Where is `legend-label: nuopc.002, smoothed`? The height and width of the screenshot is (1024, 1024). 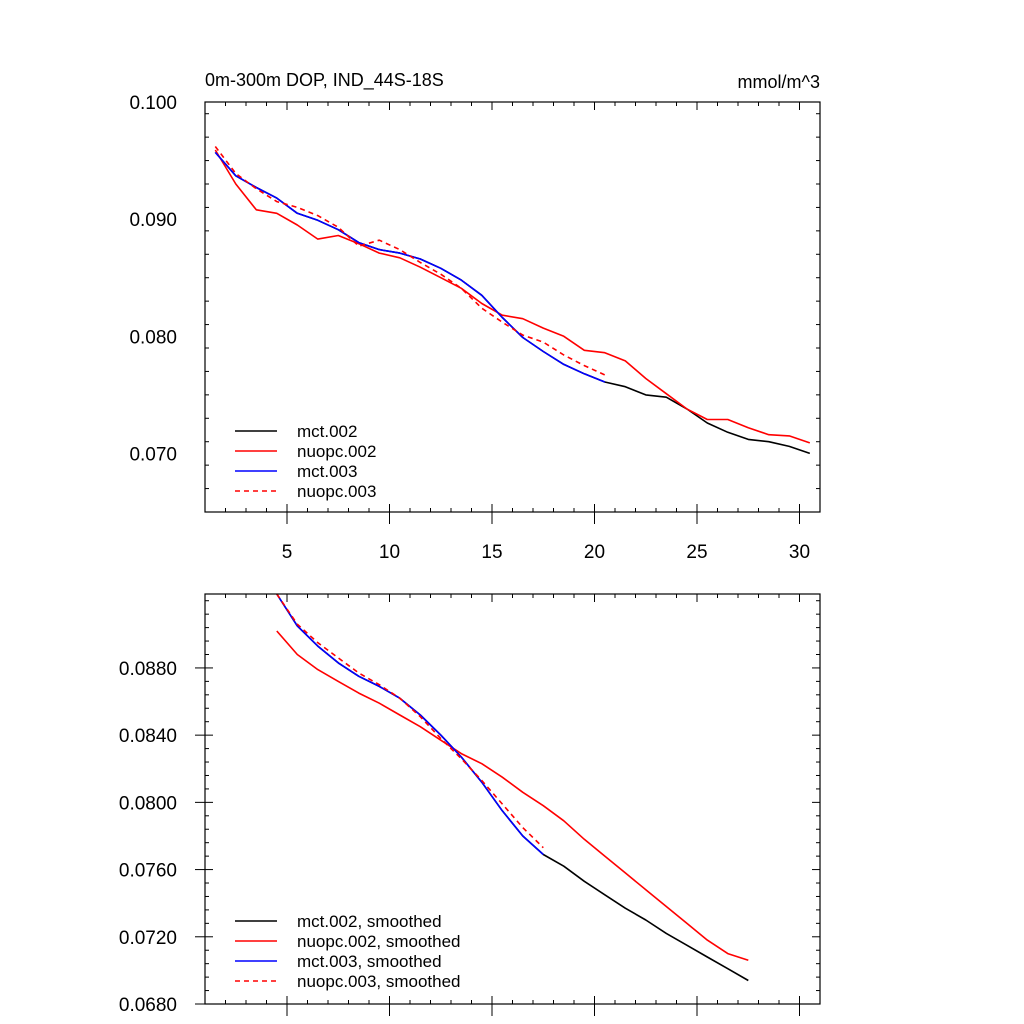
legend-label: nuopc.002, smoothed is located at coordinates (379, 941).